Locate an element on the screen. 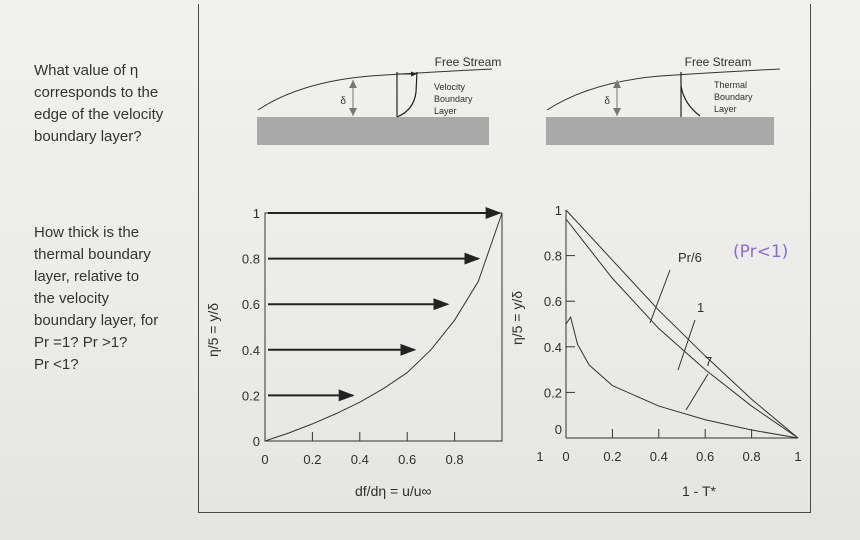 The width and height of the screenshot is (860, 540). series-label: Pr/6 is located at coordinates (690, 257).